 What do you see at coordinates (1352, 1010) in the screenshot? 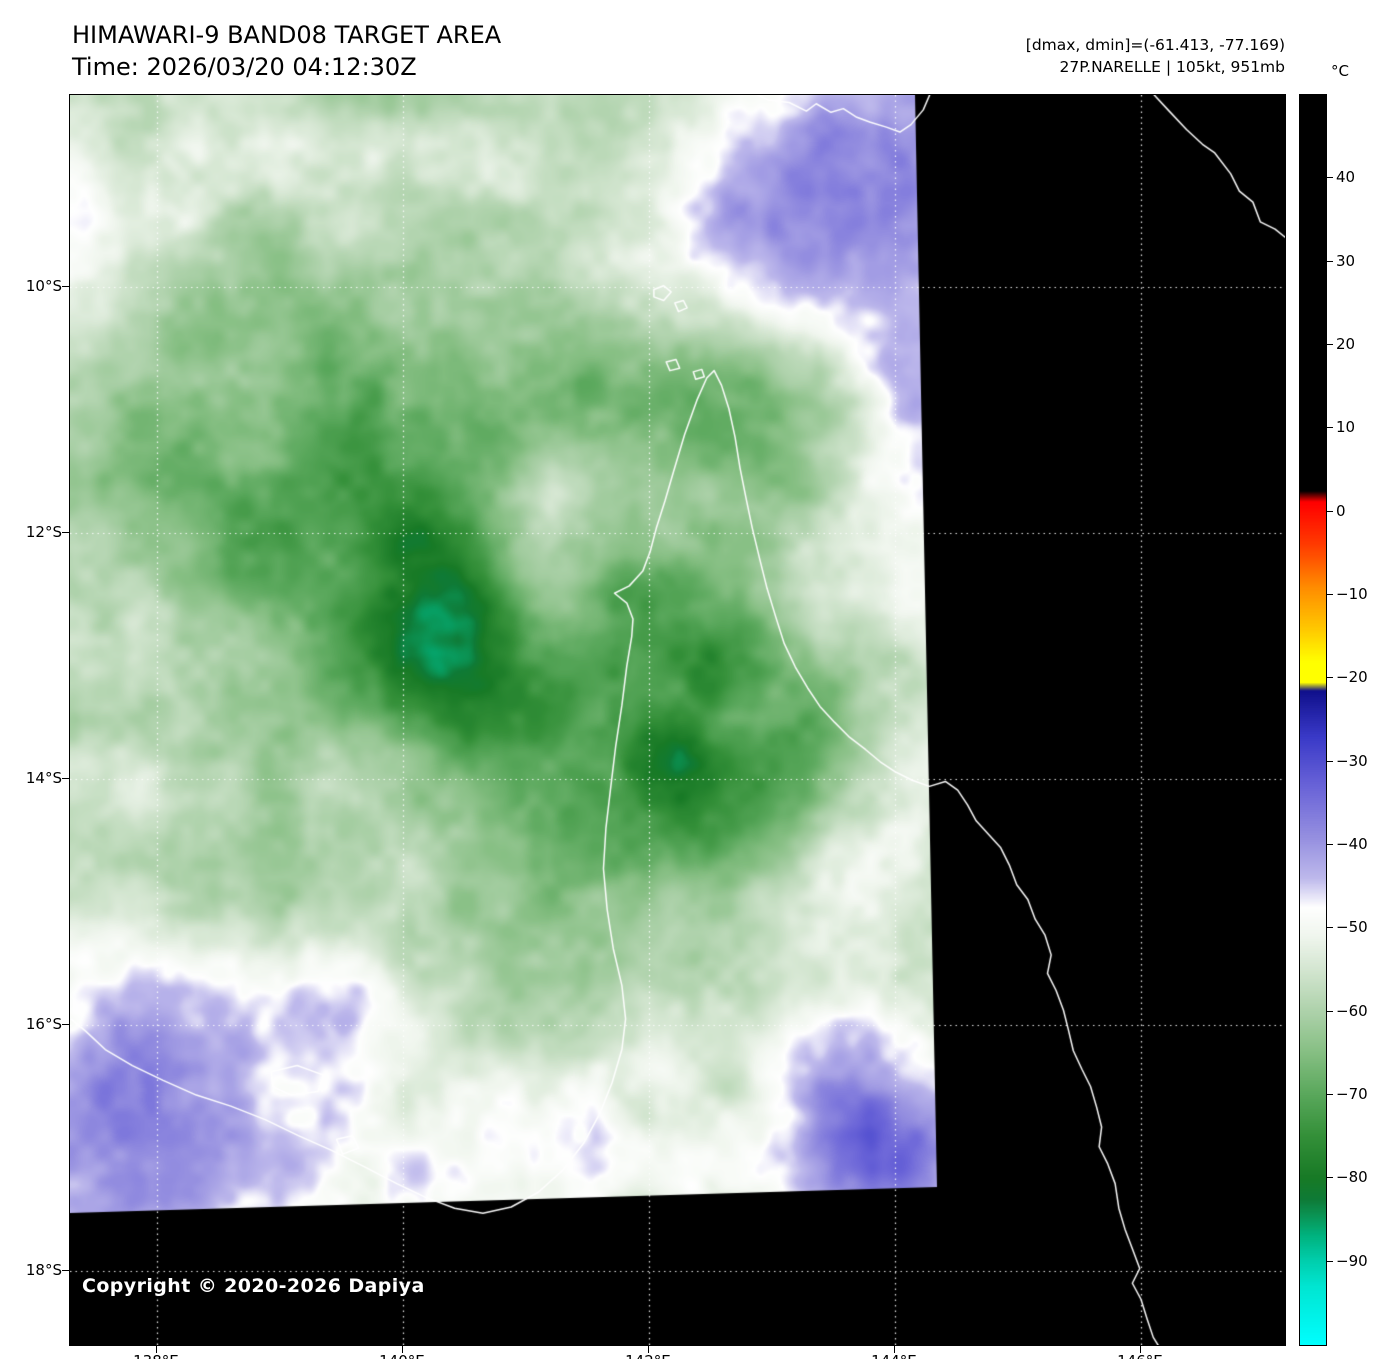
I see `colorbar-tick-label: −60` at bounding box center [1352, 1010].